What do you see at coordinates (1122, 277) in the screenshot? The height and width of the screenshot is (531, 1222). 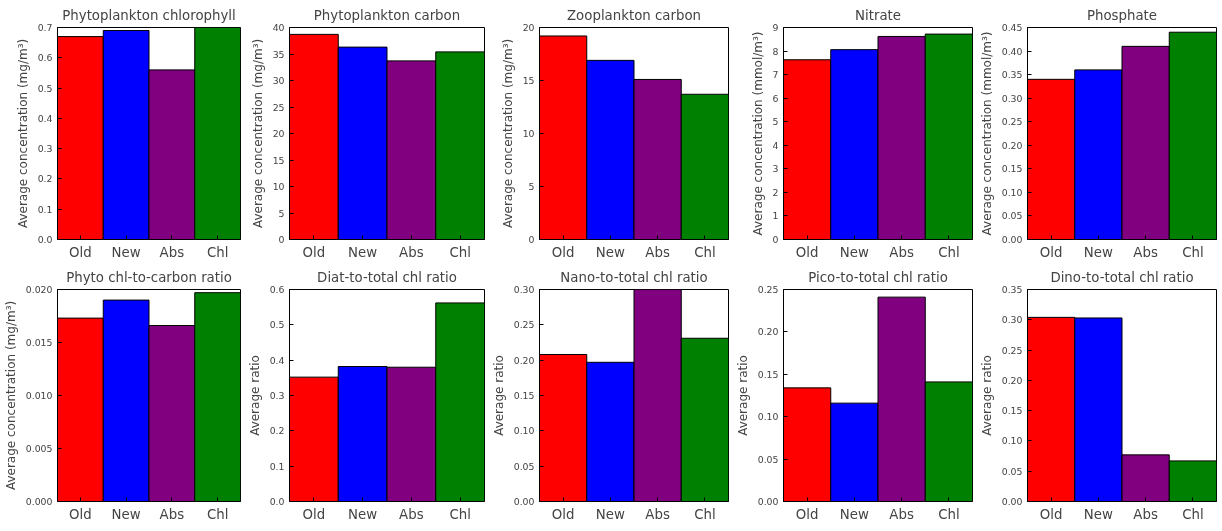 I see `chart-title: Dino-to-total chl ratio` at bounding box center [1122, 277].